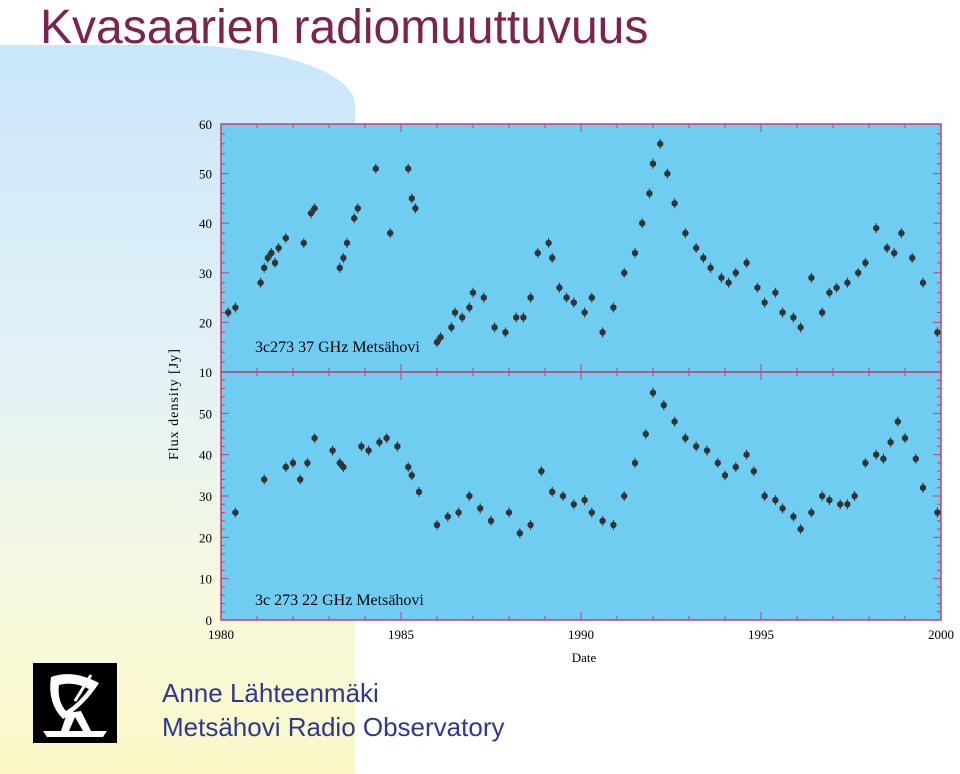 This screenshot has width=960, height=774. I want to click on x-tick-label: 2000, so click(941, 634).